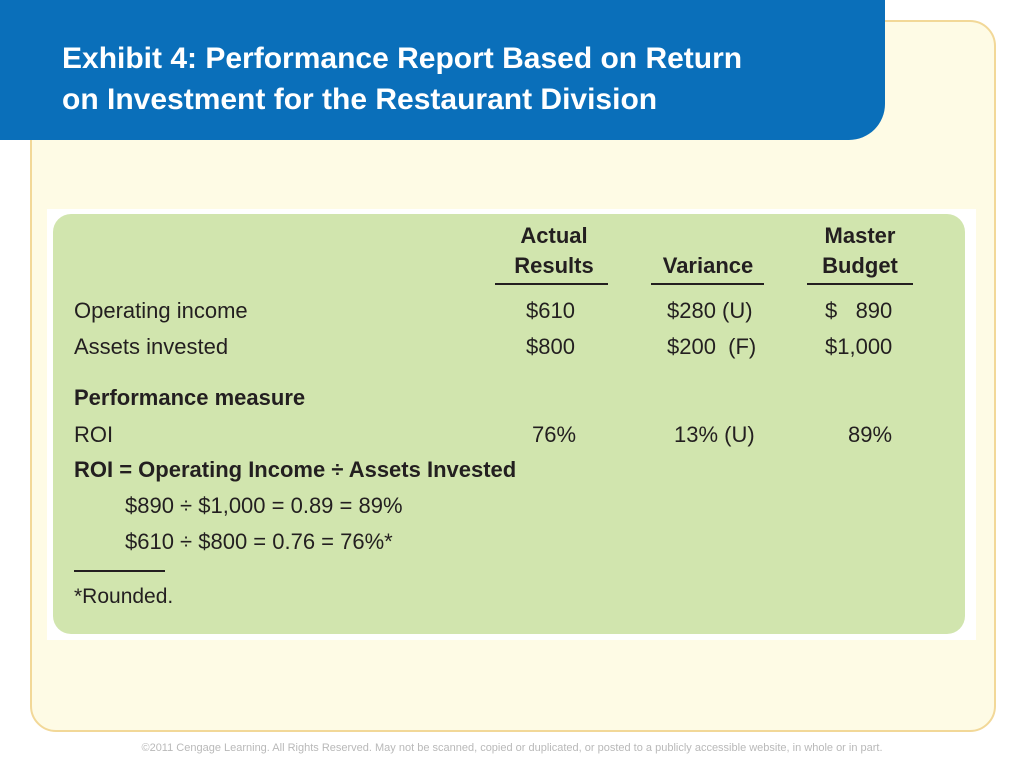 This screenshot has height=768, width=1024. What do you see at coordinates (859, 310) in the screenshot?
I see `cell-operating-income-master: $ 890` at bounding box center [859, 310].